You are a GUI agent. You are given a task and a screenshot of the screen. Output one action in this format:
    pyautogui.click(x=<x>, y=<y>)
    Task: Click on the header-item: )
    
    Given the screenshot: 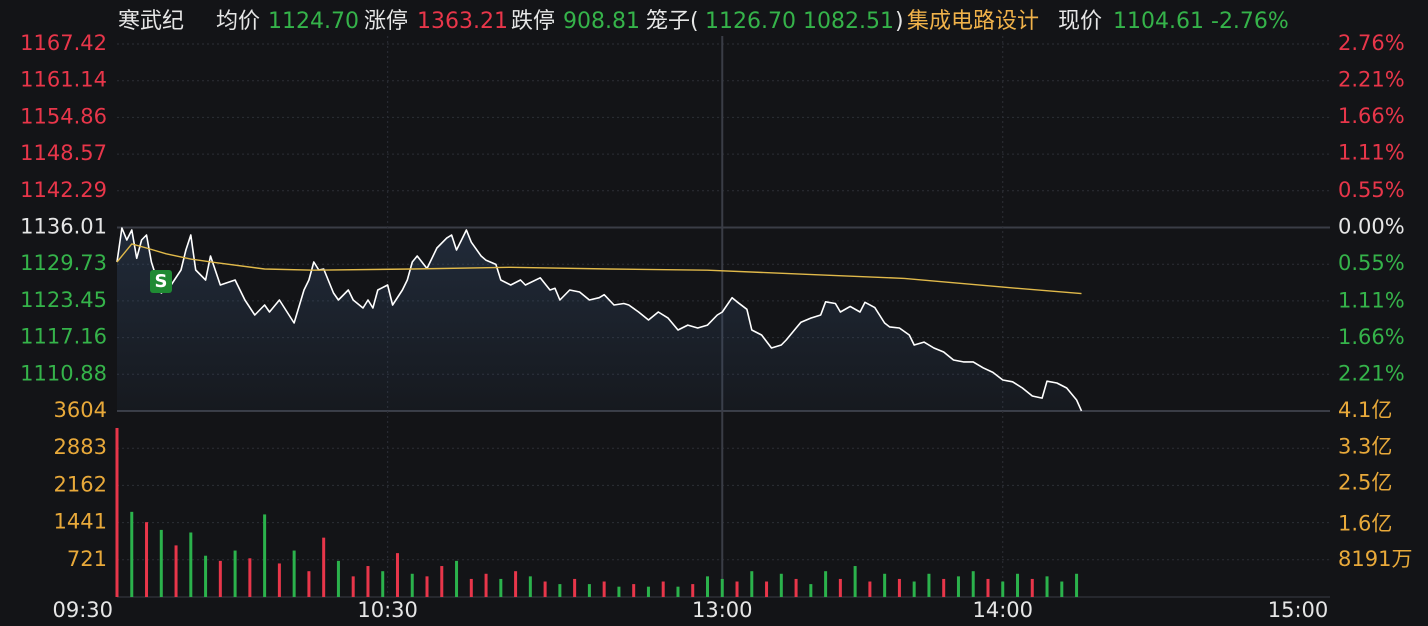 What is the action you would take?
    pyautogui.click(x=899, y=21)
    